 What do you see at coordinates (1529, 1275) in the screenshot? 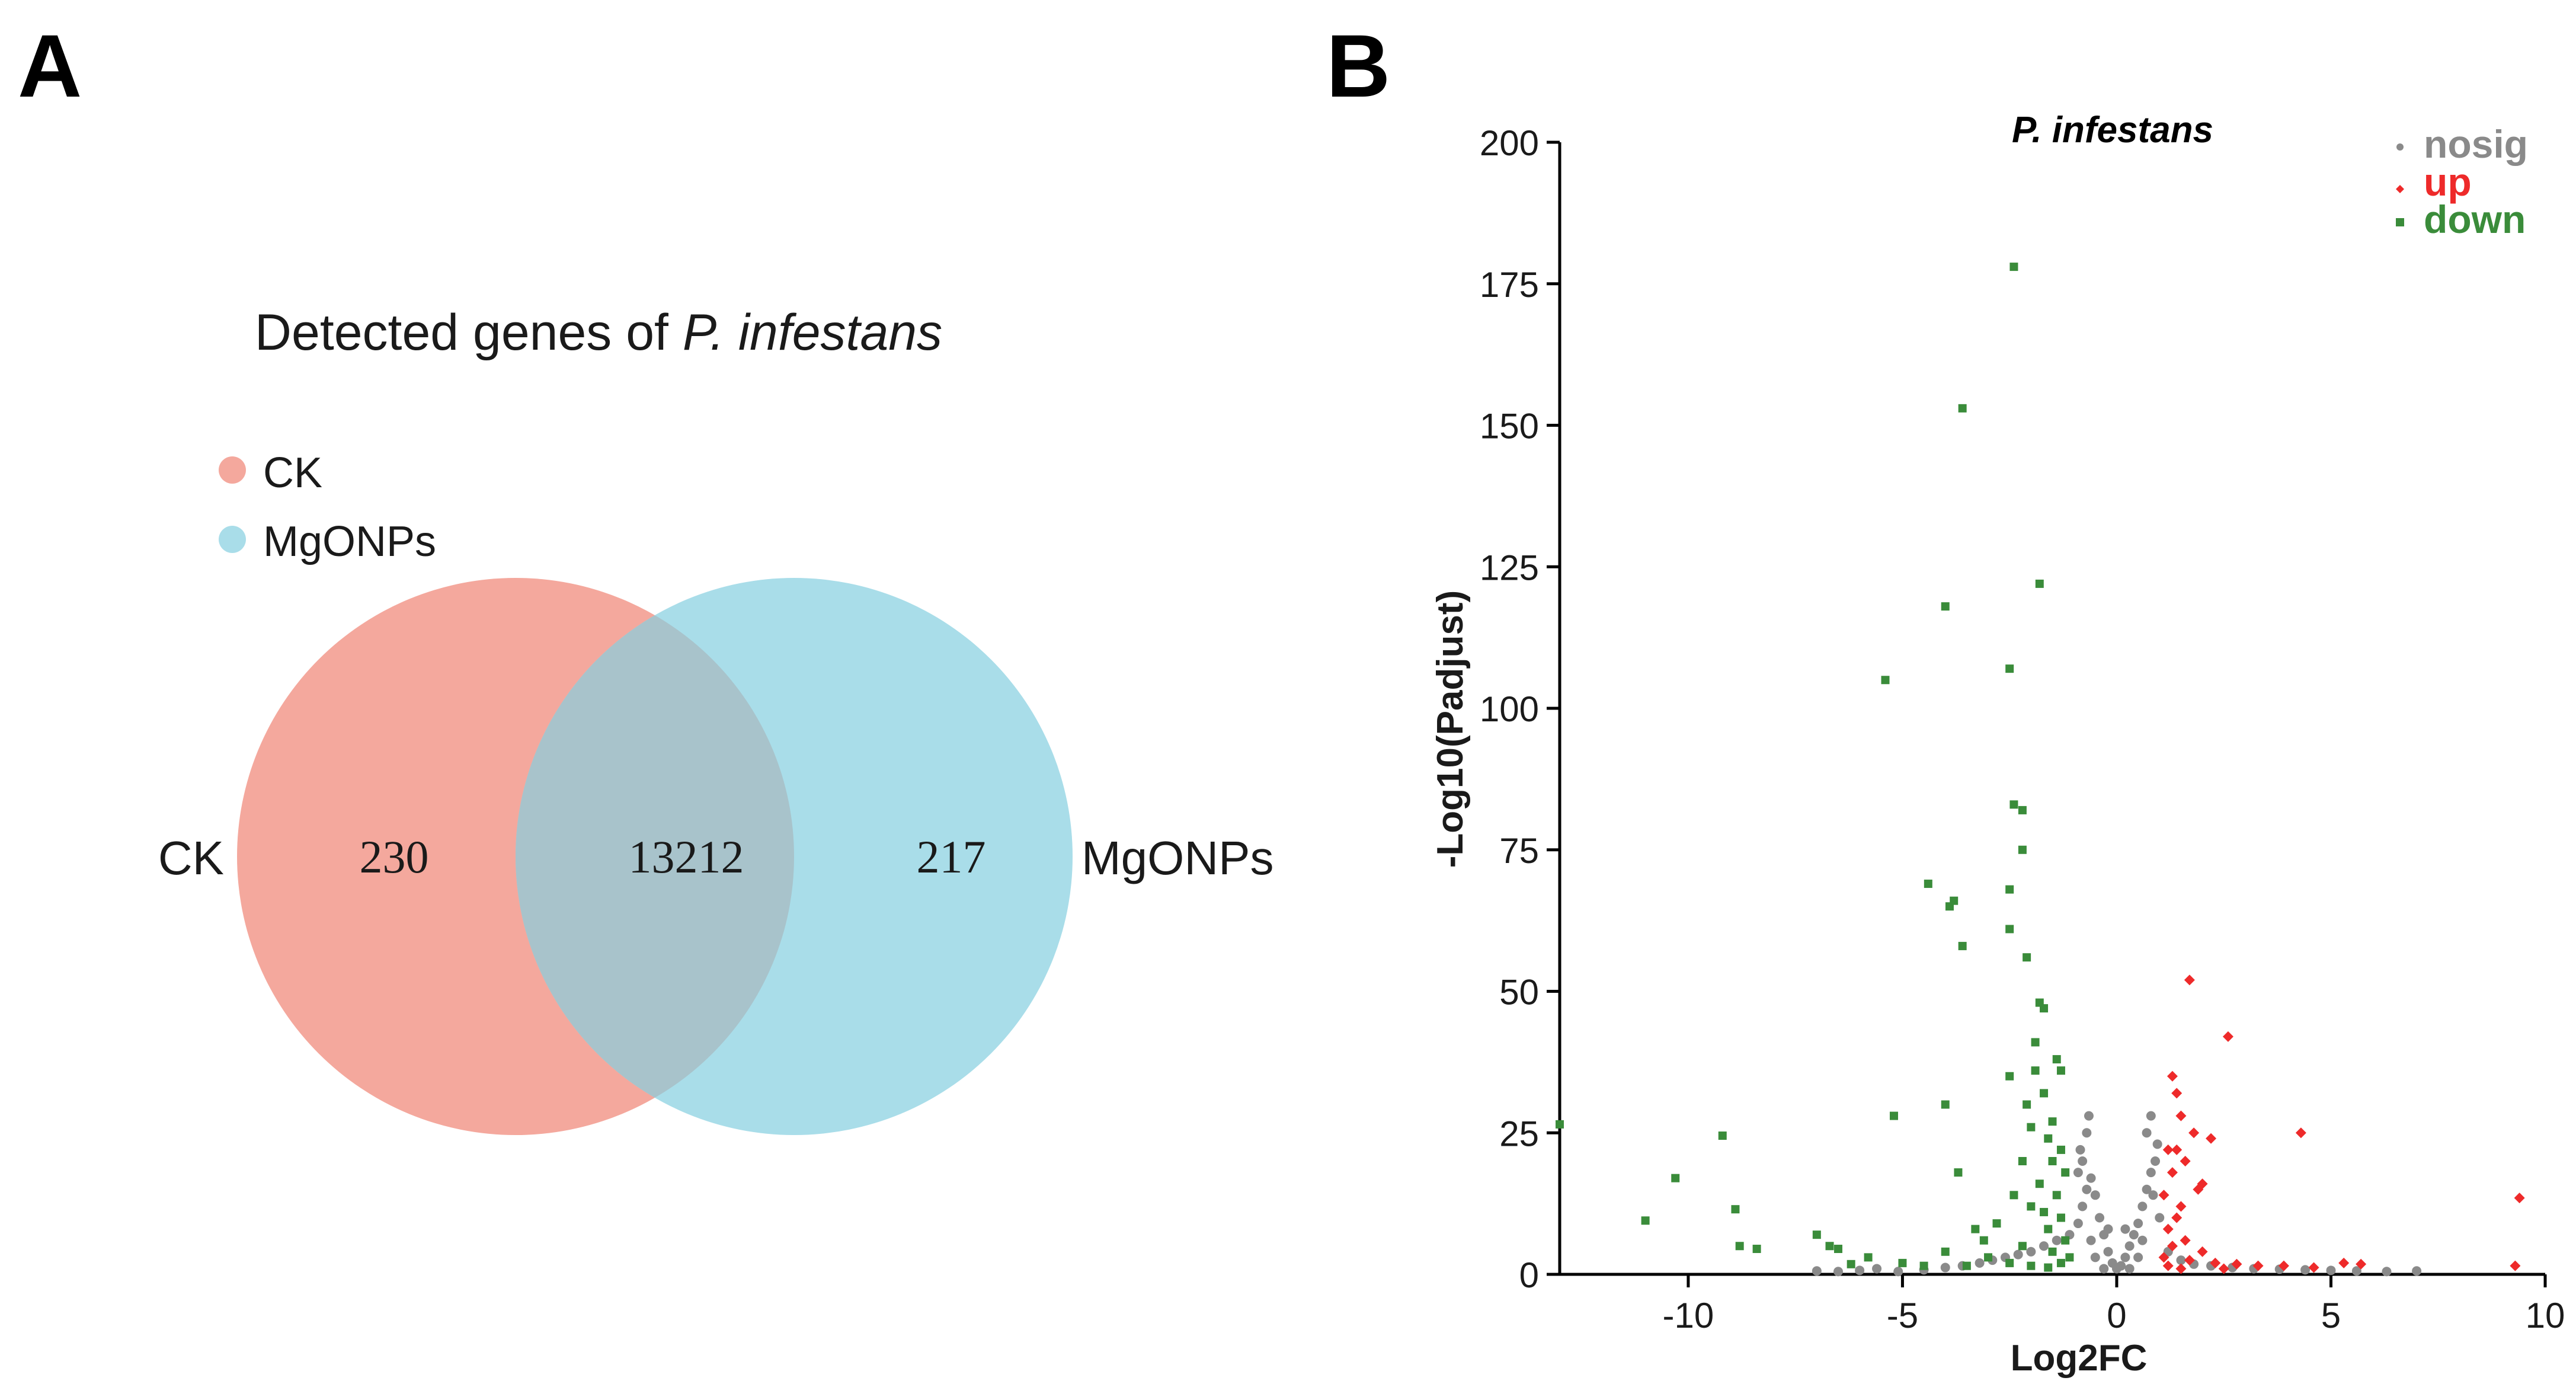
I see `y-tick-label: 0` at bounding box center [1529, 1275].